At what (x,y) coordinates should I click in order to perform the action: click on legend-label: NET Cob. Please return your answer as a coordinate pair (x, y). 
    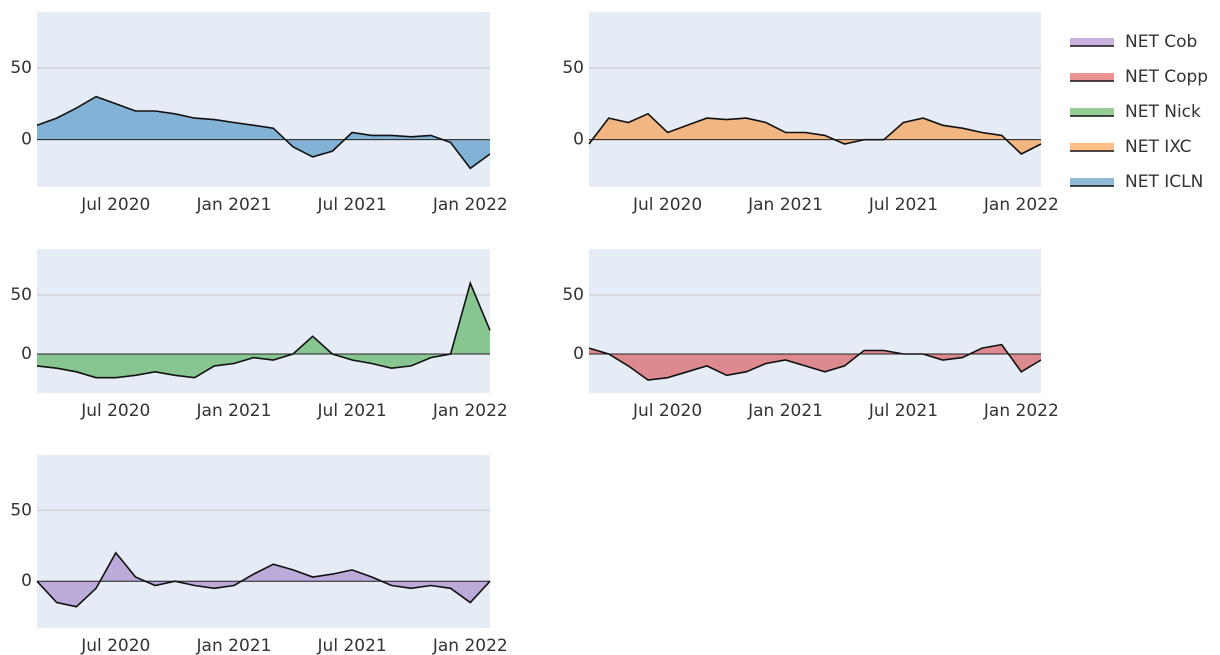
    Looking at the image, I should click on (1161, 42).